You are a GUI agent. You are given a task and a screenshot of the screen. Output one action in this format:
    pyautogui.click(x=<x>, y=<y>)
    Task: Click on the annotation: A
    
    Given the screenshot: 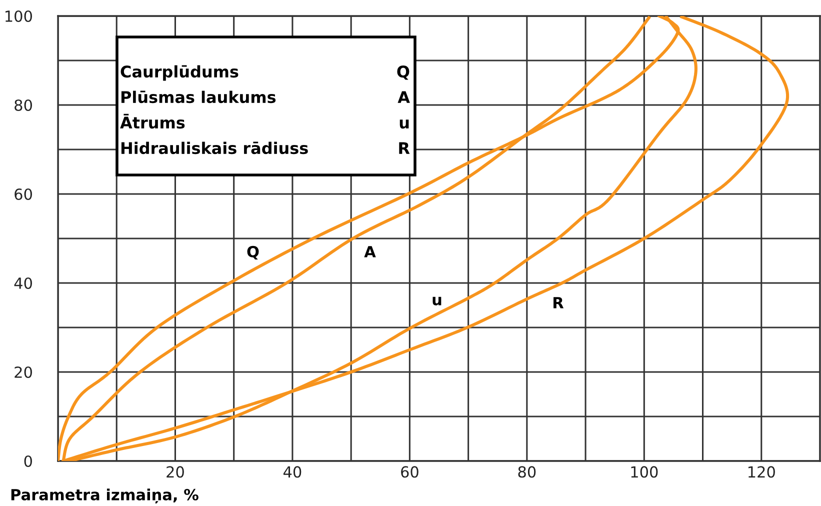 What is the action you would take?
    pyautogui.click(x=404, y=97)
    